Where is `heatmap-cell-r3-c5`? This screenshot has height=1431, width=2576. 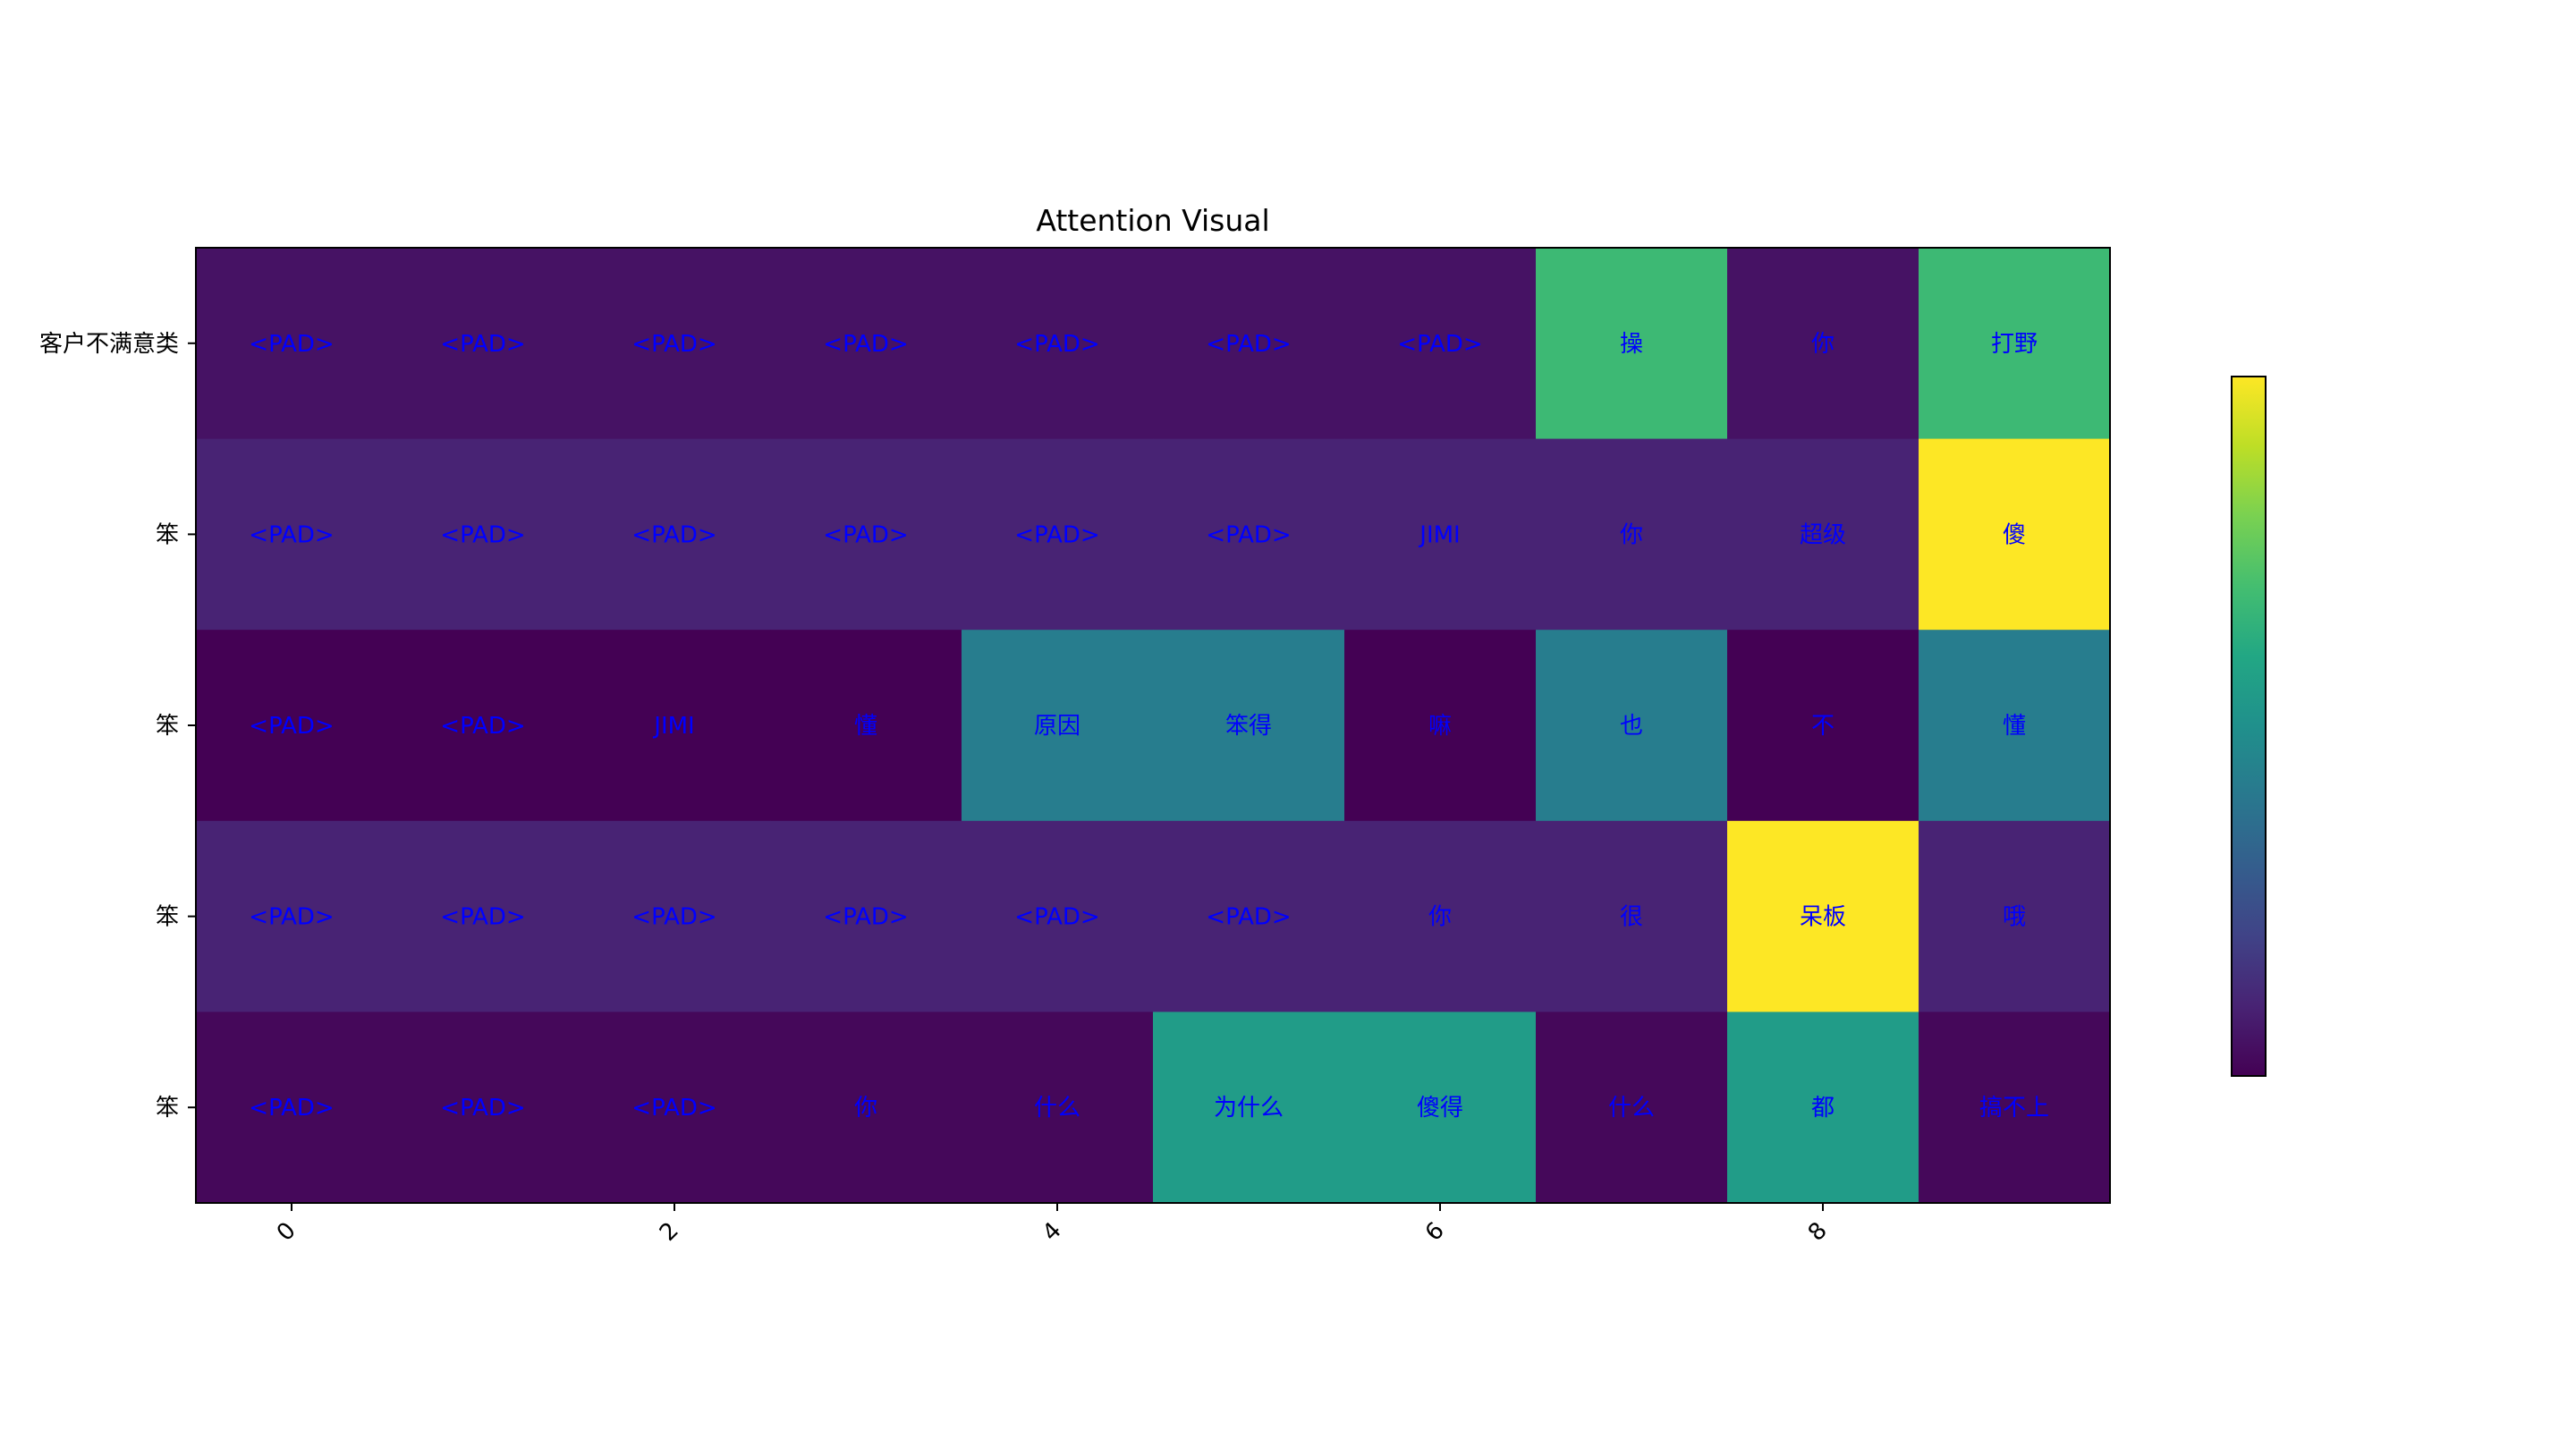 heatmap-cell-r3-c5 is located at coordinates (1249, 916).